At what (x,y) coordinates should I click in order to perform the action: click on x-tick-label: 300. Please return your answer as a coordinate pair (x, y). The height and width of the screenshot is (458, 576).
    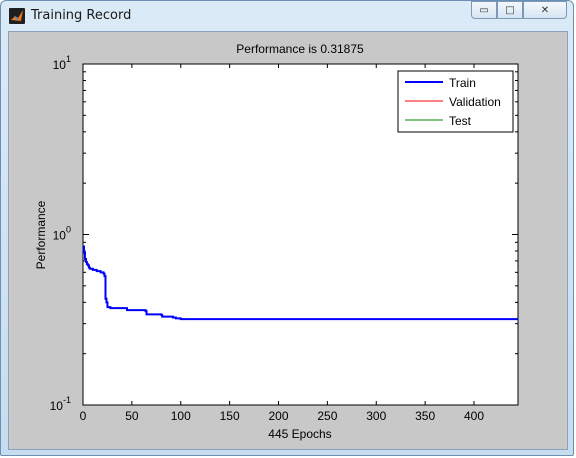
    Looking at the image, I should click on (376, 416).